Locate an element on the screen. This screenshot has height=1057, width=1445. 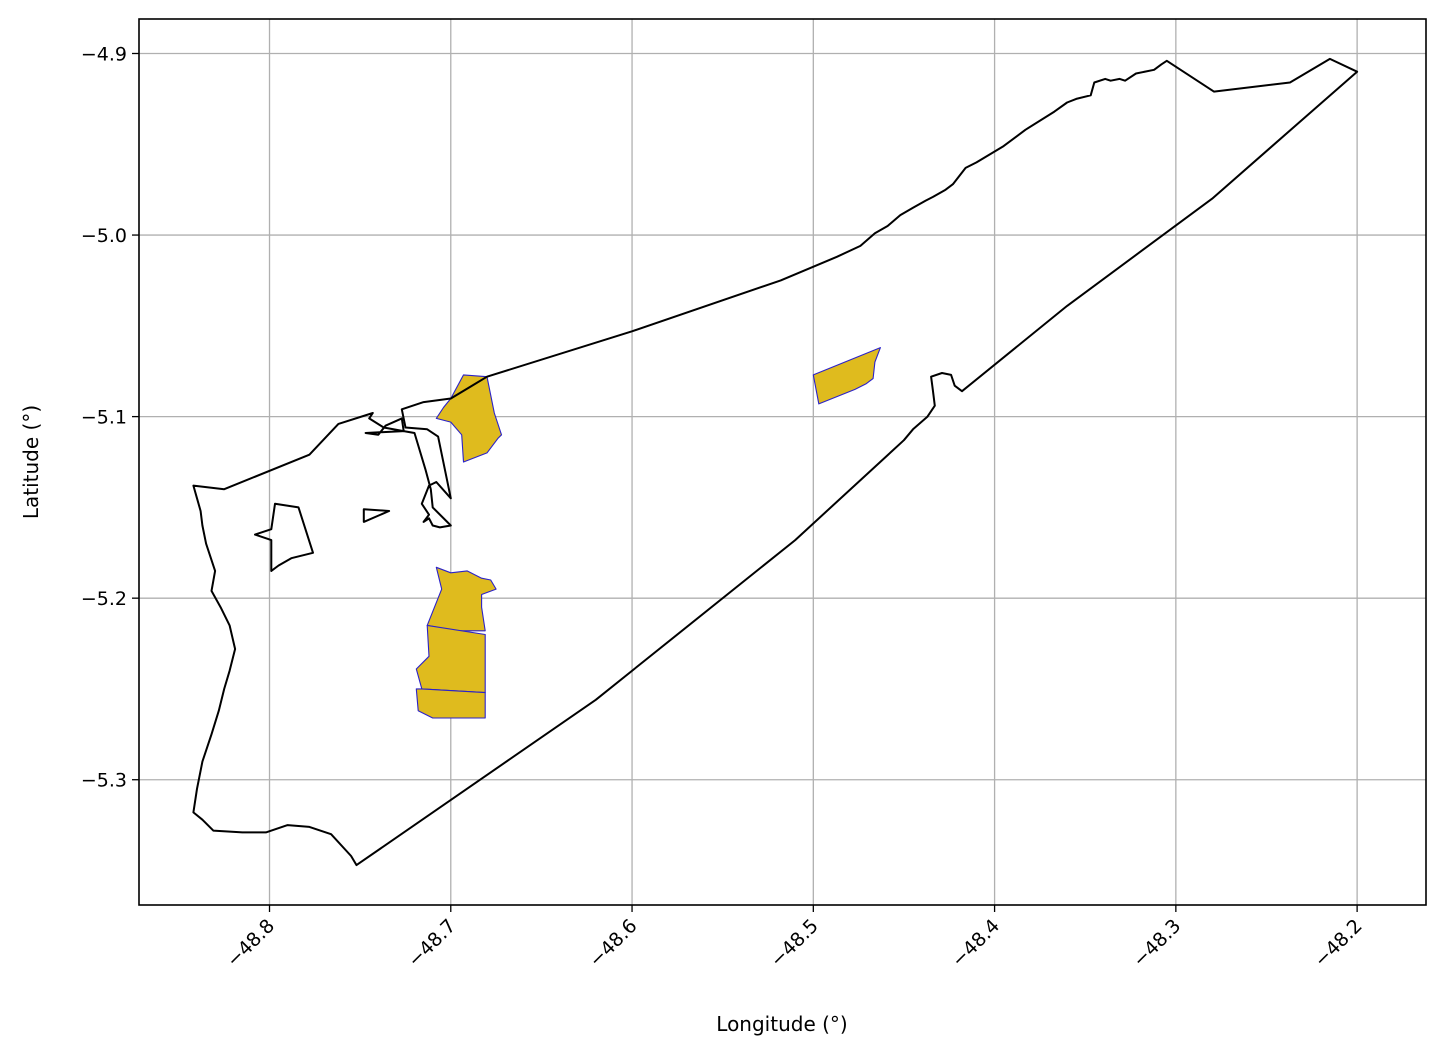
y-tick-label: −5.0 is located at coordinates (104, 236).